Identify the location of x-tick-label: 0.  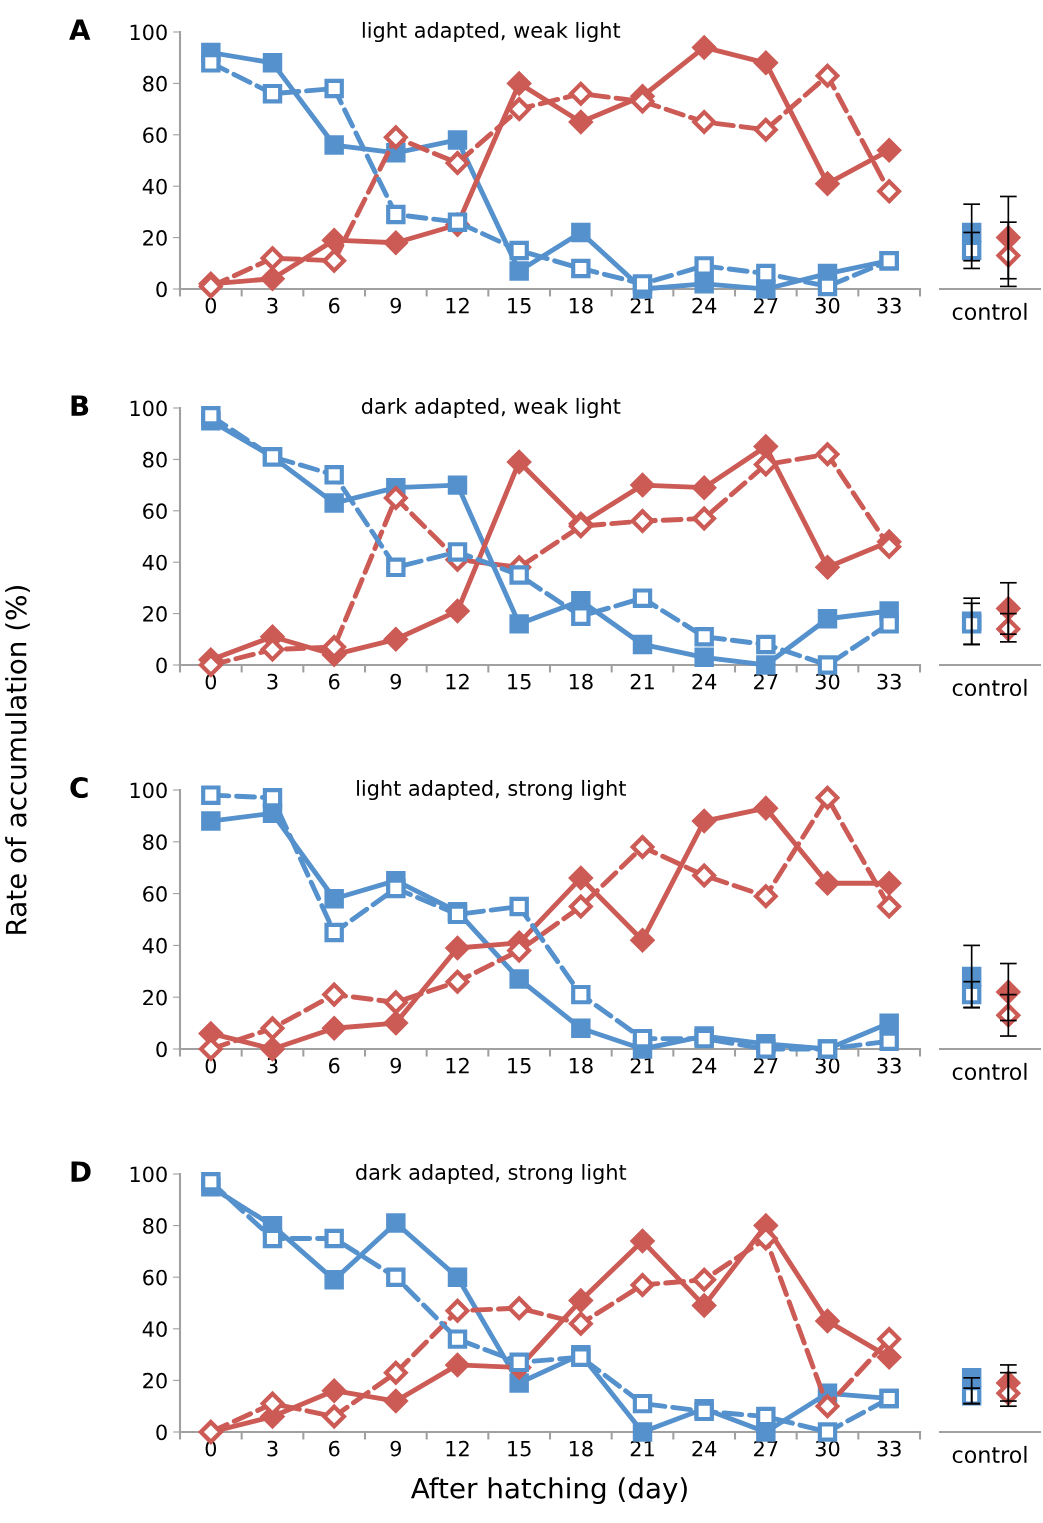
(211, 305).